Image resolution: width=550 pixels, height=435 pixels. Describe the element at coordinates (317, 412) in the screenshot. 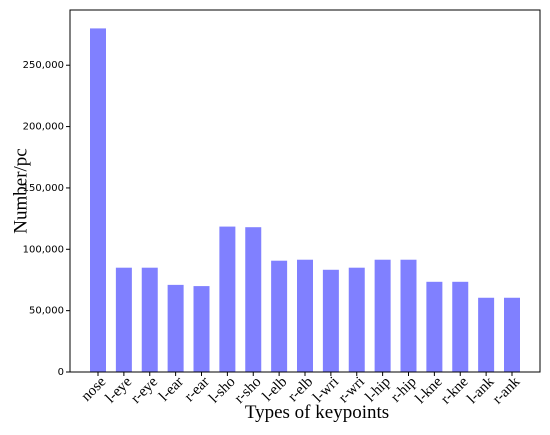

I see `x-axis-label: Types of keypoints` at that location.